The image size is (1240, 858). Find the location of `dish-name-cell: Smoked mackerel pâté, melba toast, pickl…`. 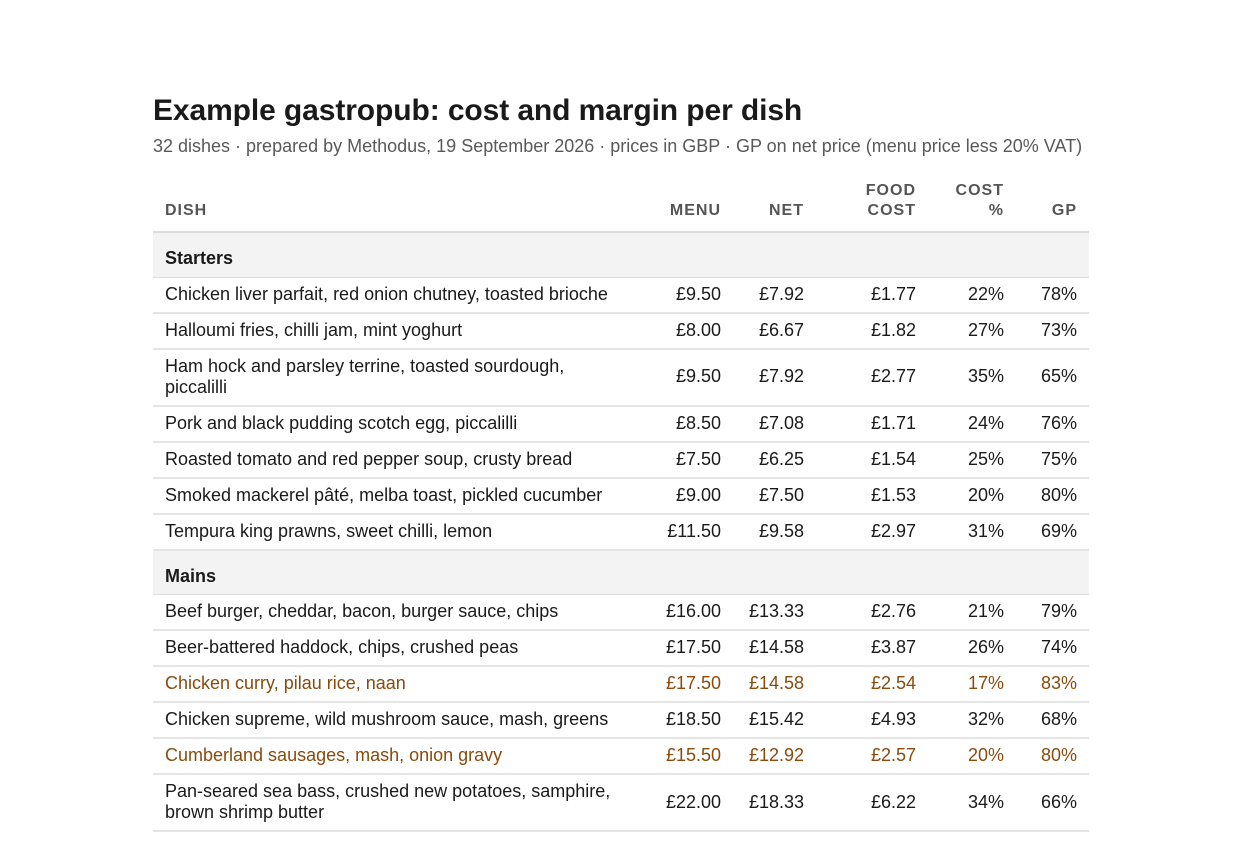

dish-name-cell: Smoked mackerel pâté, melba toast, pickl… is located at coordinates (398, 496).